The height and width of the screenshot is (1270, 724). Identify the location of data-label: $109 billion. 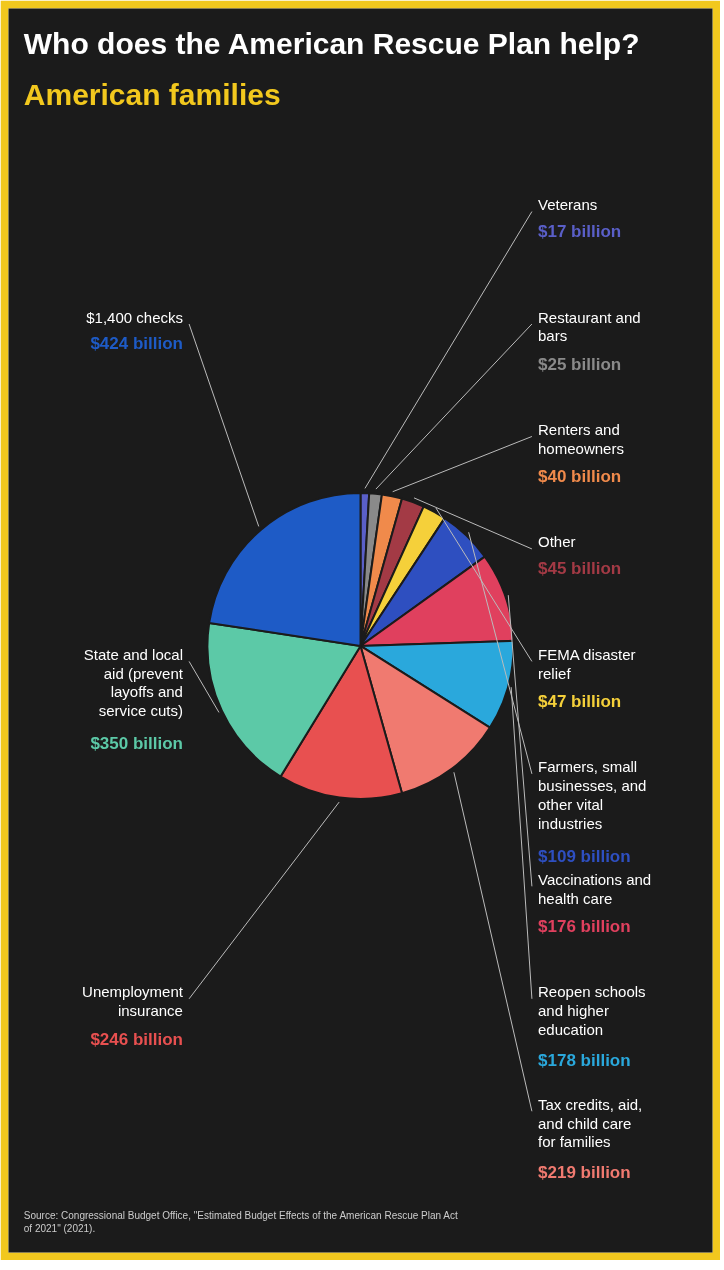
(584, 856).